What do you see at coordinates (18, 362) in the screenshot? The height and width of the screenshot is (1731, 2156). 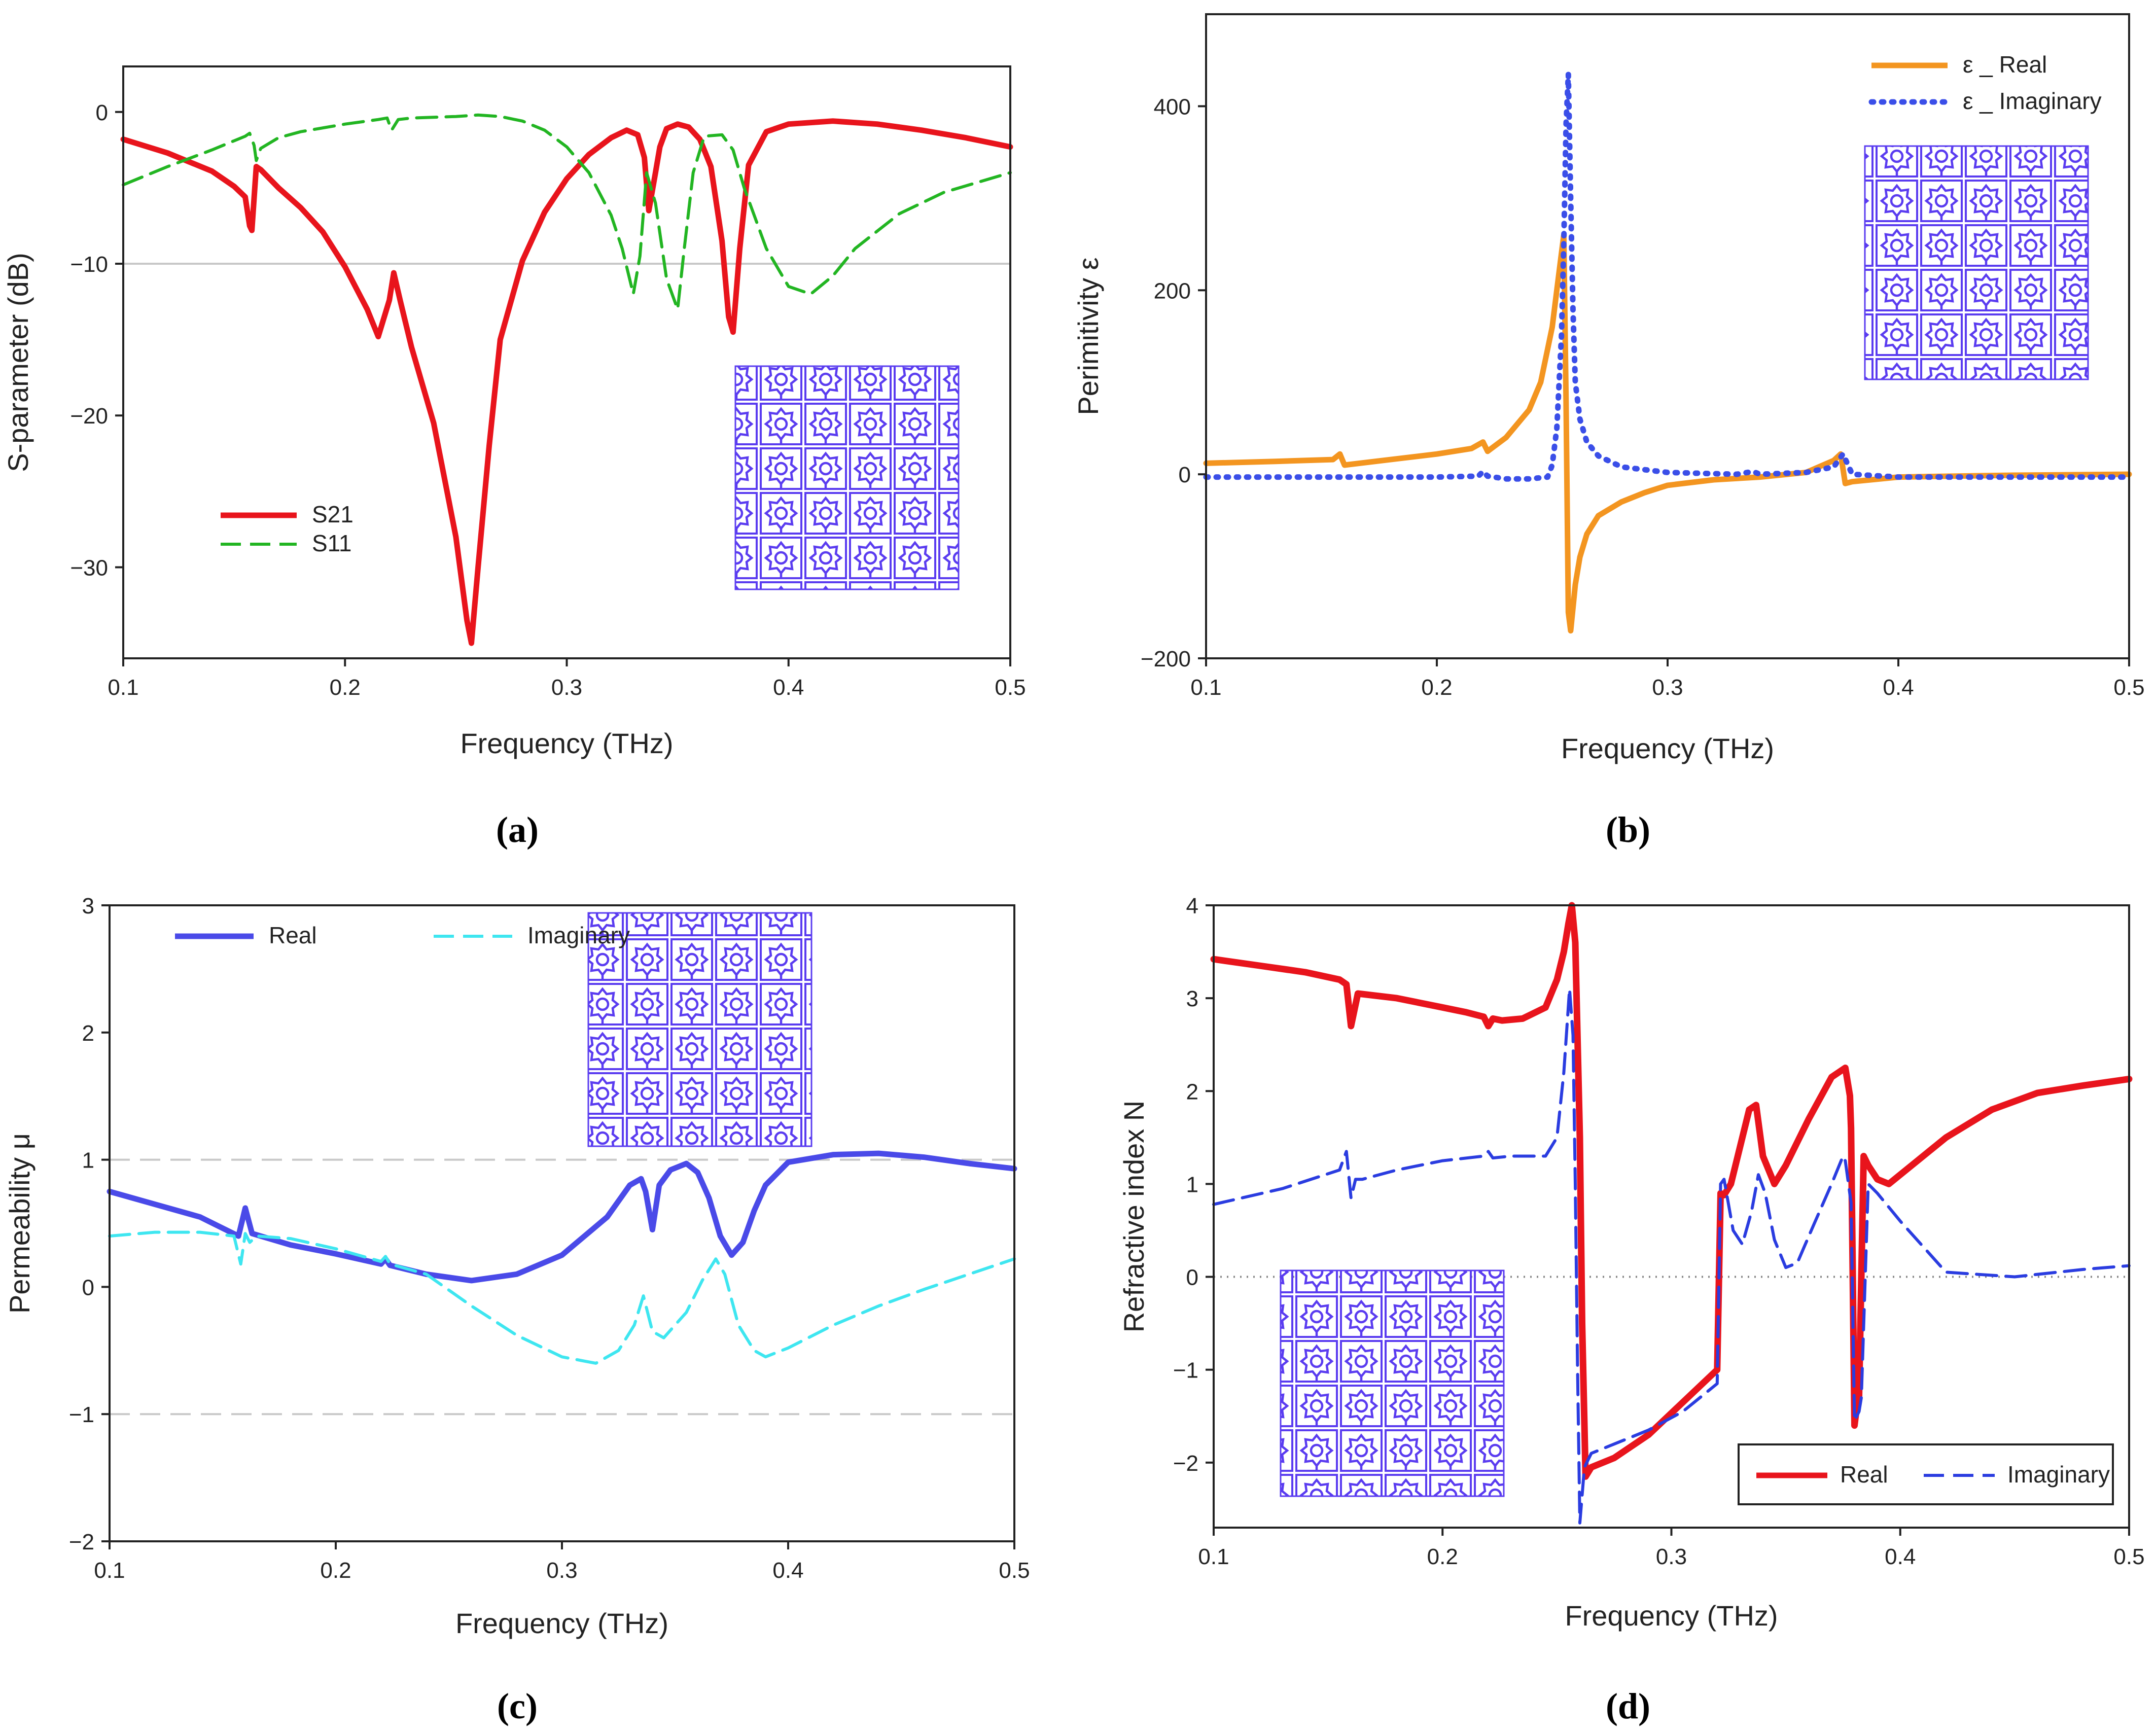 I see `y-axis-label: S-parameter (dB)` at bounding box center [18, 362].